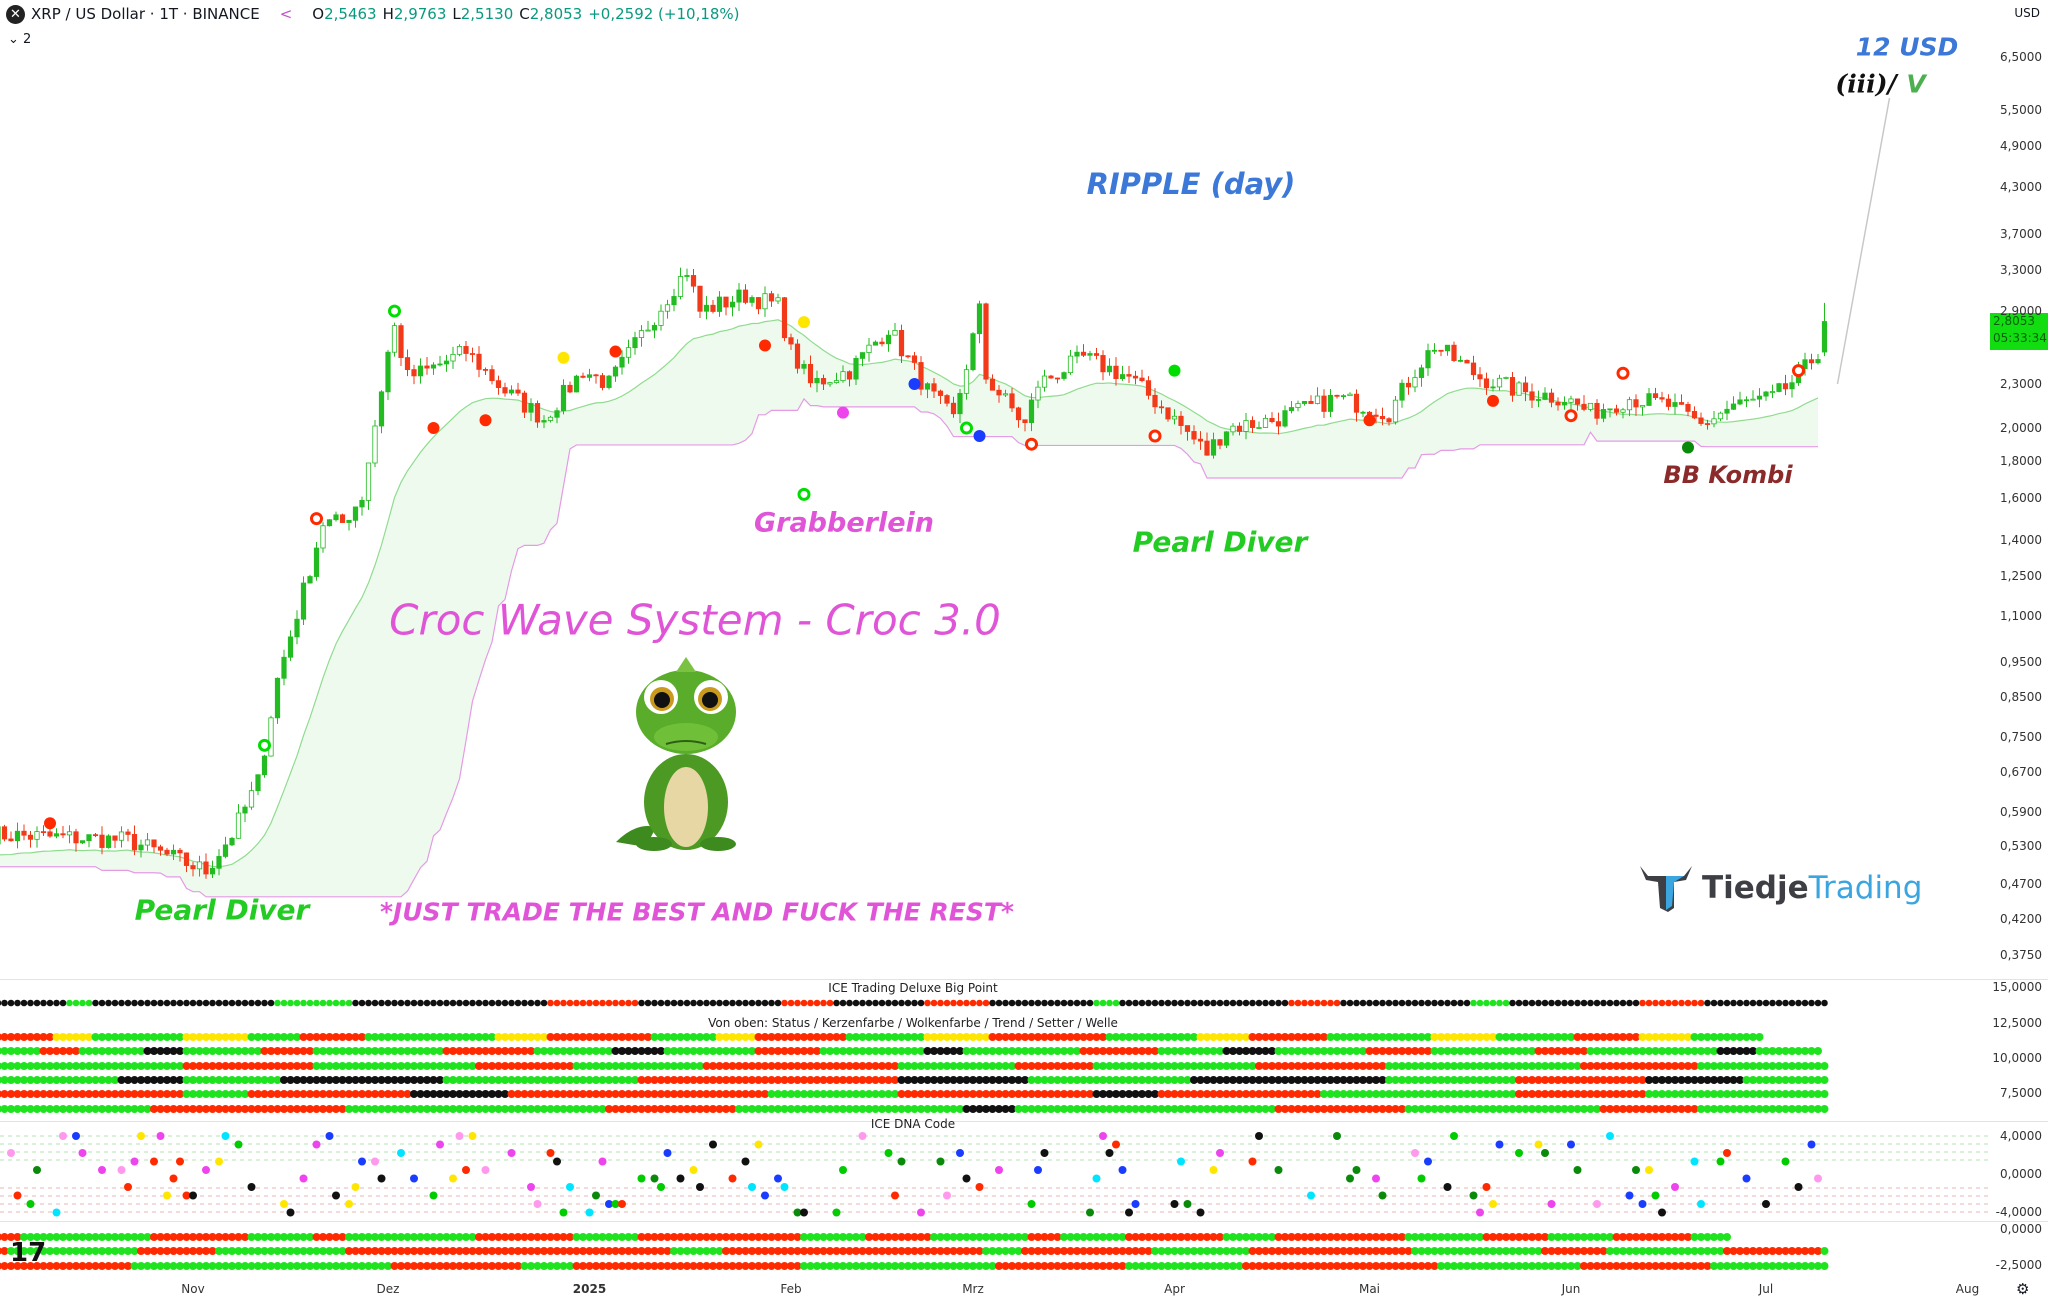 The image size is (2048, 1298). What do you see at coordinates (2027, 13) in the screenshot?
I see `currency-selector: USD` at bounding box center [2027, 13].